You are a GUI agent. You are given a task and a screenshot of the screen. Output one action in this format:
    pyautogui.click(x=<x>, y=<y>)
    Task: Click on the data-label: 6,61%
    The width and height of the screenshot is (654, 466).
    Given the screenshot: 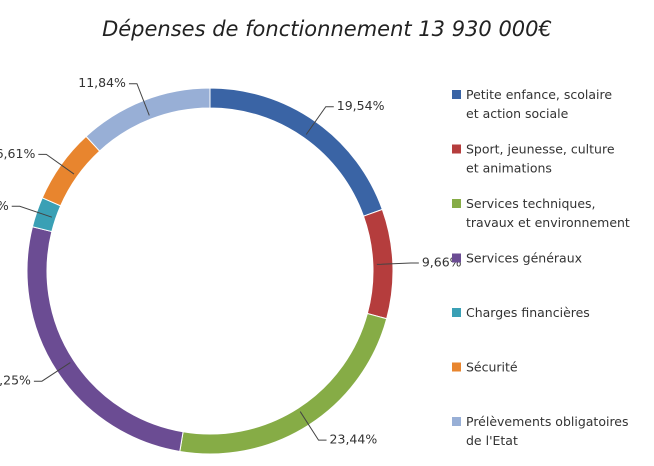 What is the action you would take?
    pyautogui.click(x=17, y=153)
    